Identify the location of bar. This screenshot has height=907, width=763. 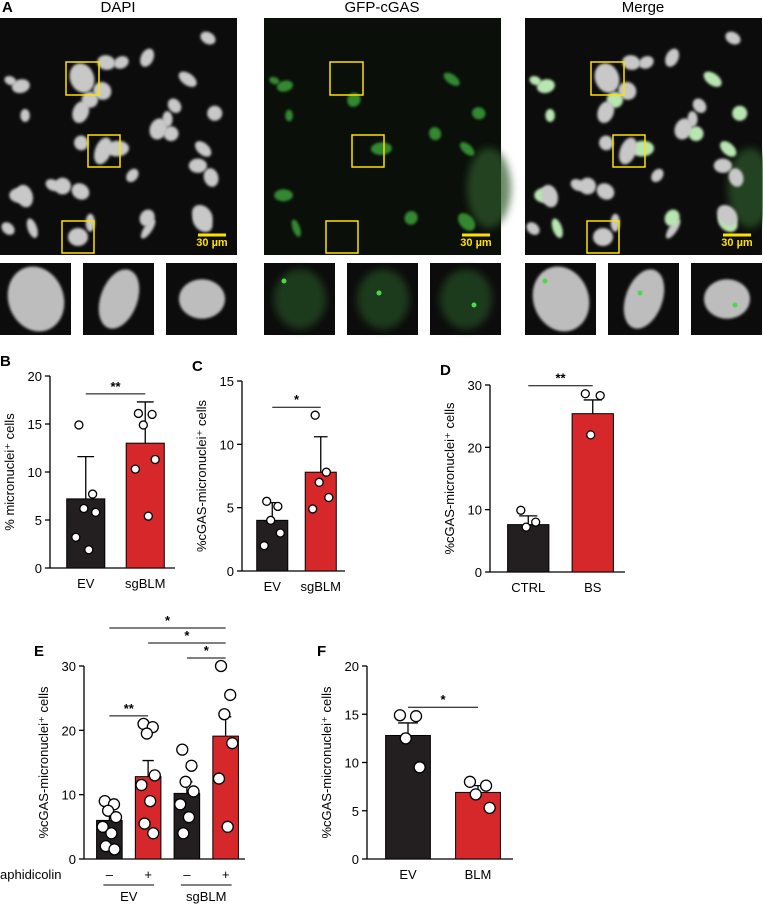
(592, 493).